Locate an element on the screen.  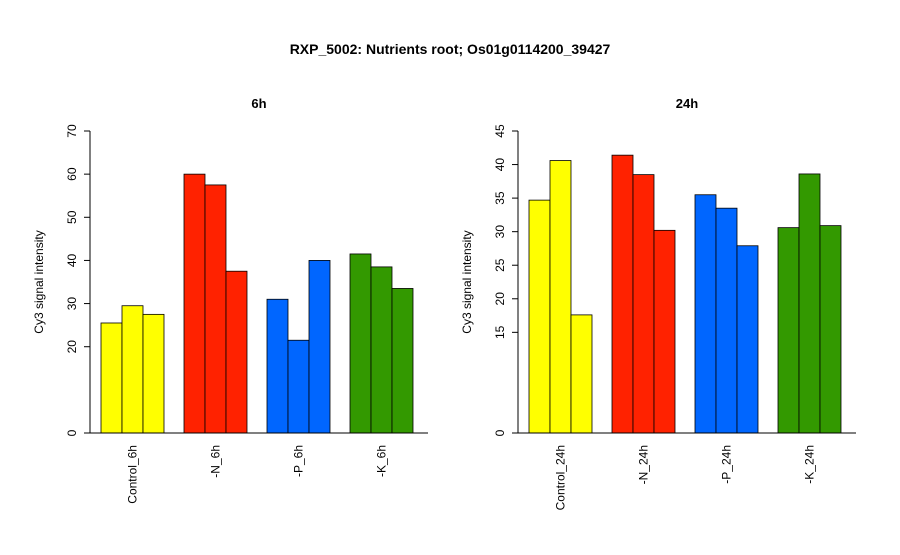
bar--n_24h-3 is located at coordinates (664, 331).